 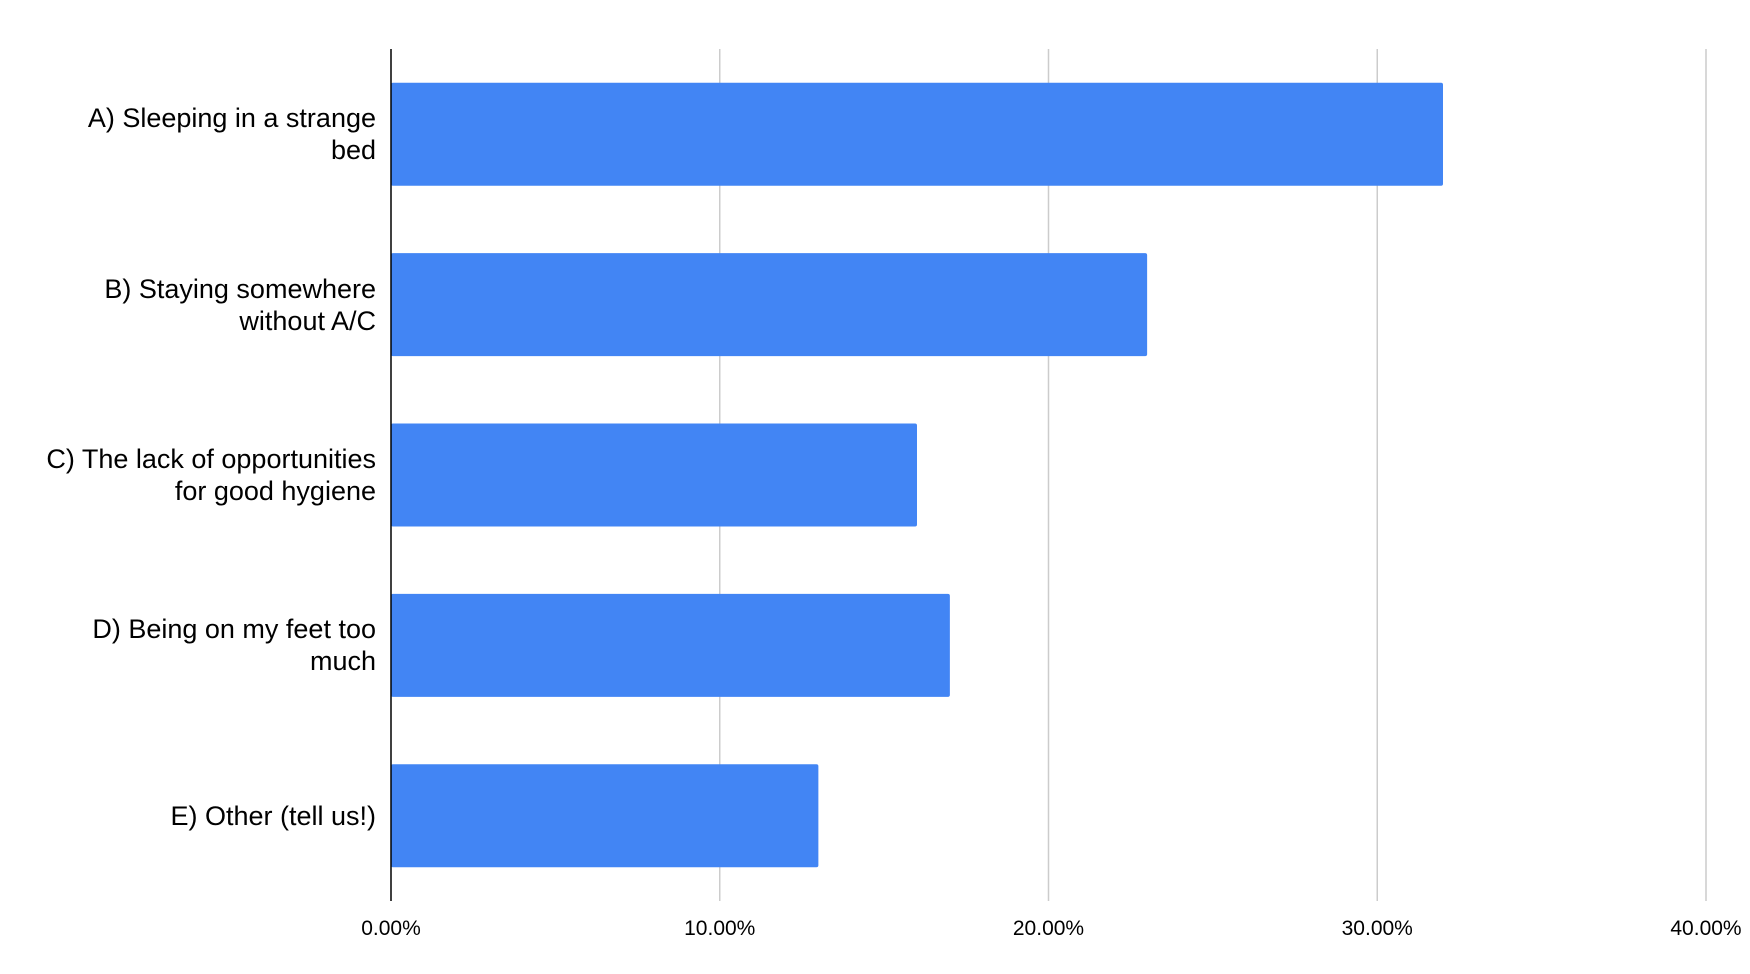 I want to click on x-tick-label: 10.00%, so click(x=719, y=928).